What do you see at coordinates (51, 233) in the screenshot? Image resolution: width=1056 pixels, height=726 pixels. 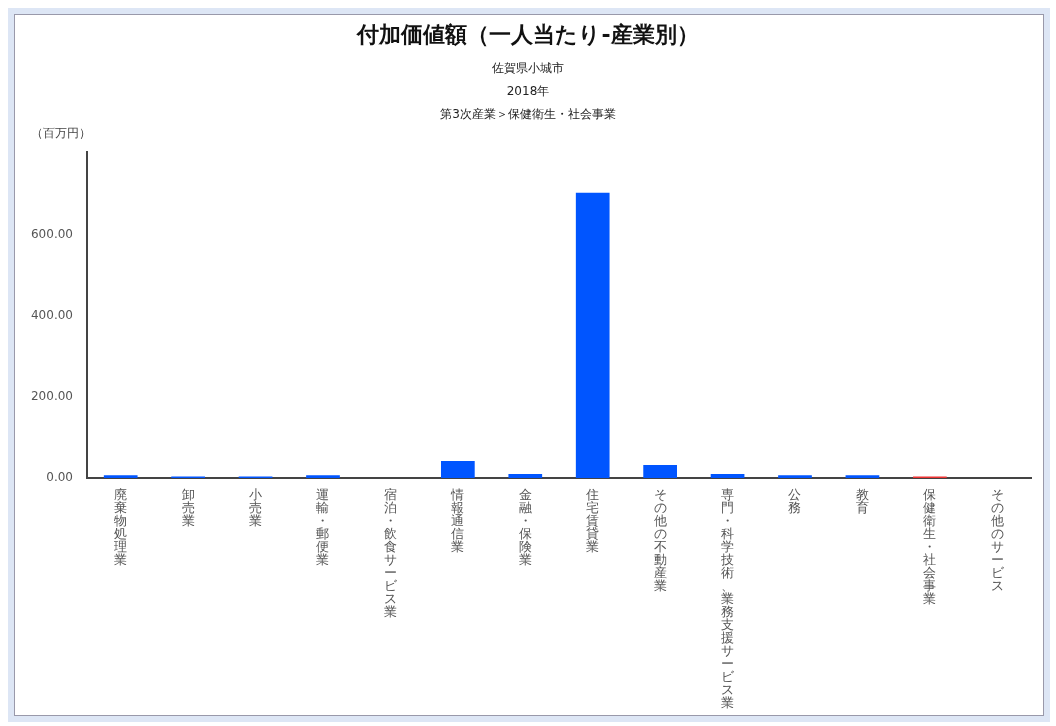 I see `y-tick-label: 600.00` at bounding box center [51, 233].